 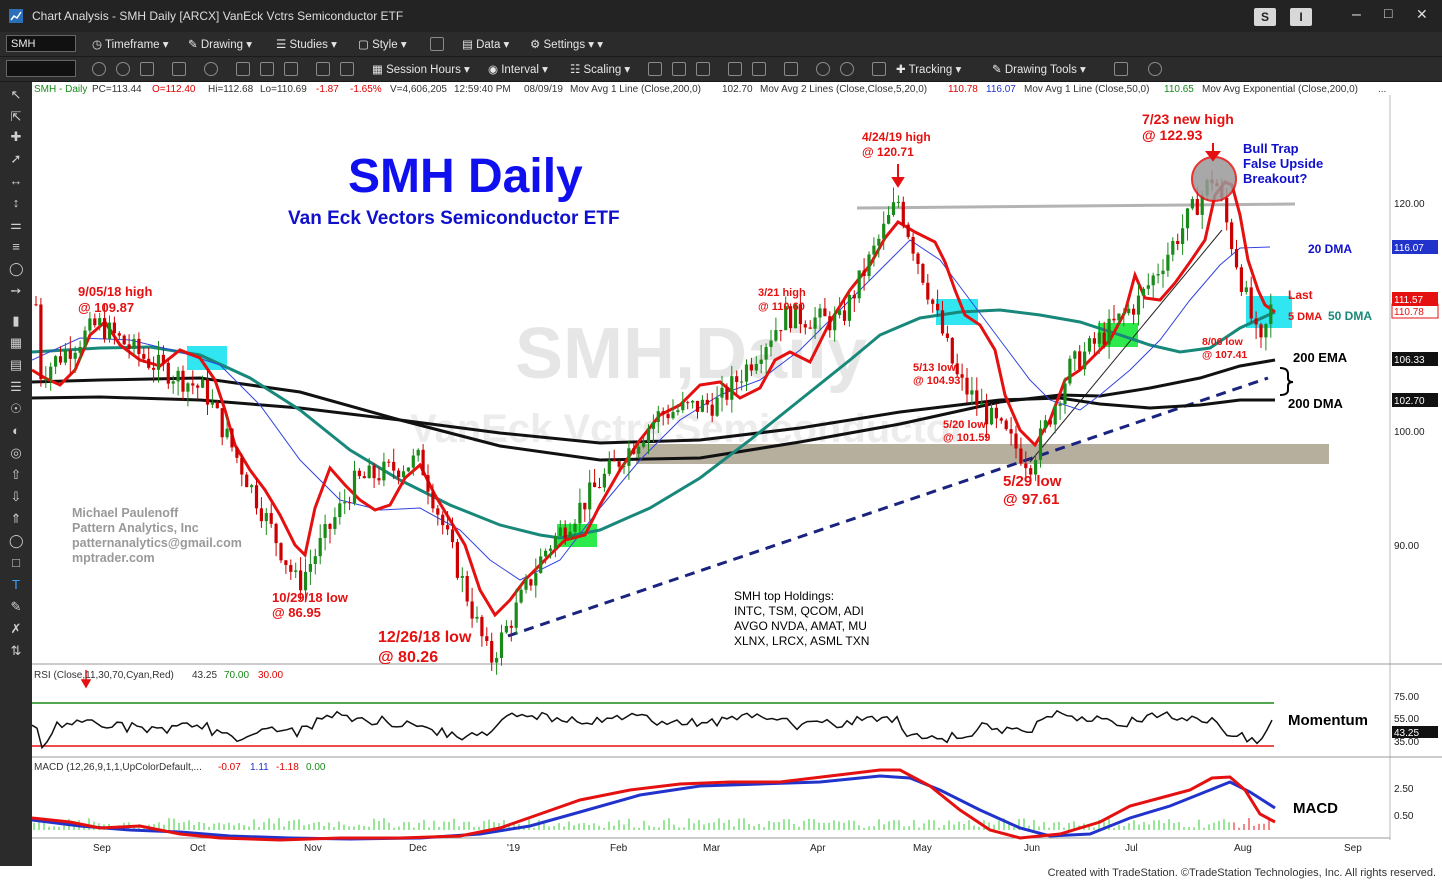 I want to click on label-200dma: 200 DMA, so click(x=1316, y=403).